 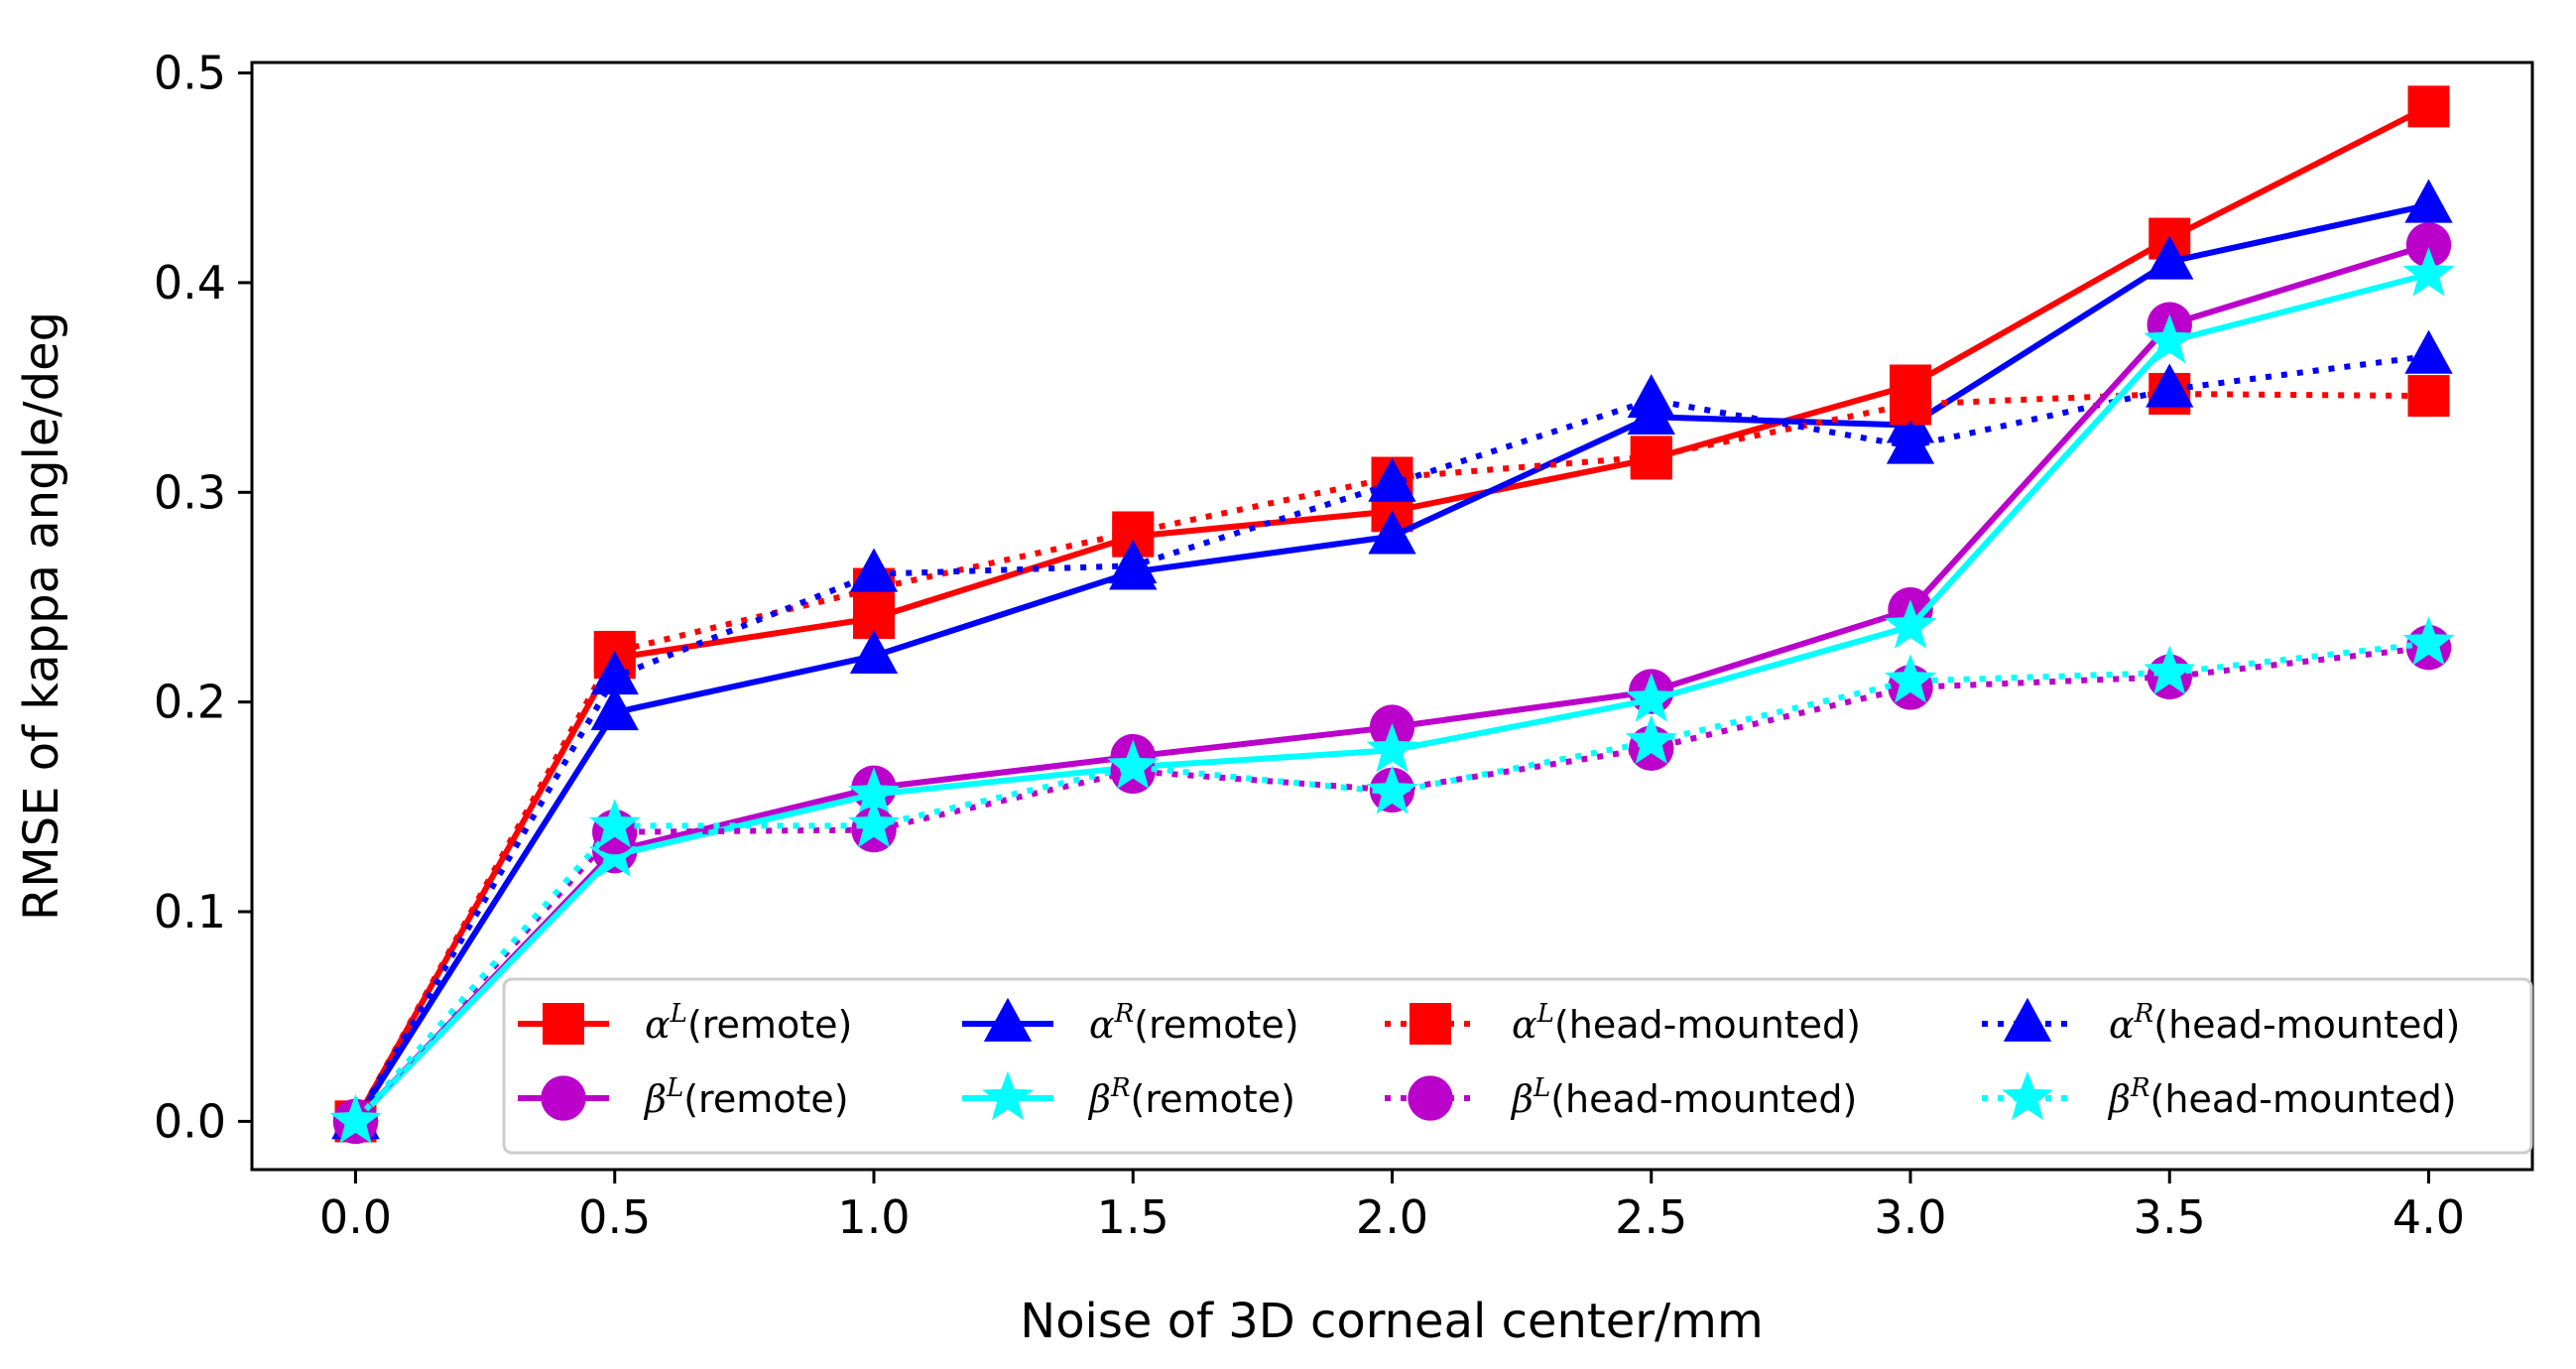 I want to click on y-axis: 0.0 0.1 0.2 0.3 0.4 0.5, so click(x=203, y=597).